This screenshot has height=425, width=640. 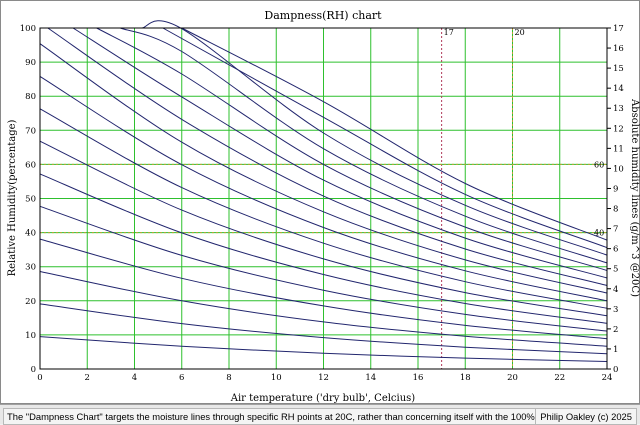 What do you see at coordinates (323, 398) in the screenshot?
I see `x-axis-label: Air temperature ('dry bulb', Celcius)` at bounding box center [323, 398].